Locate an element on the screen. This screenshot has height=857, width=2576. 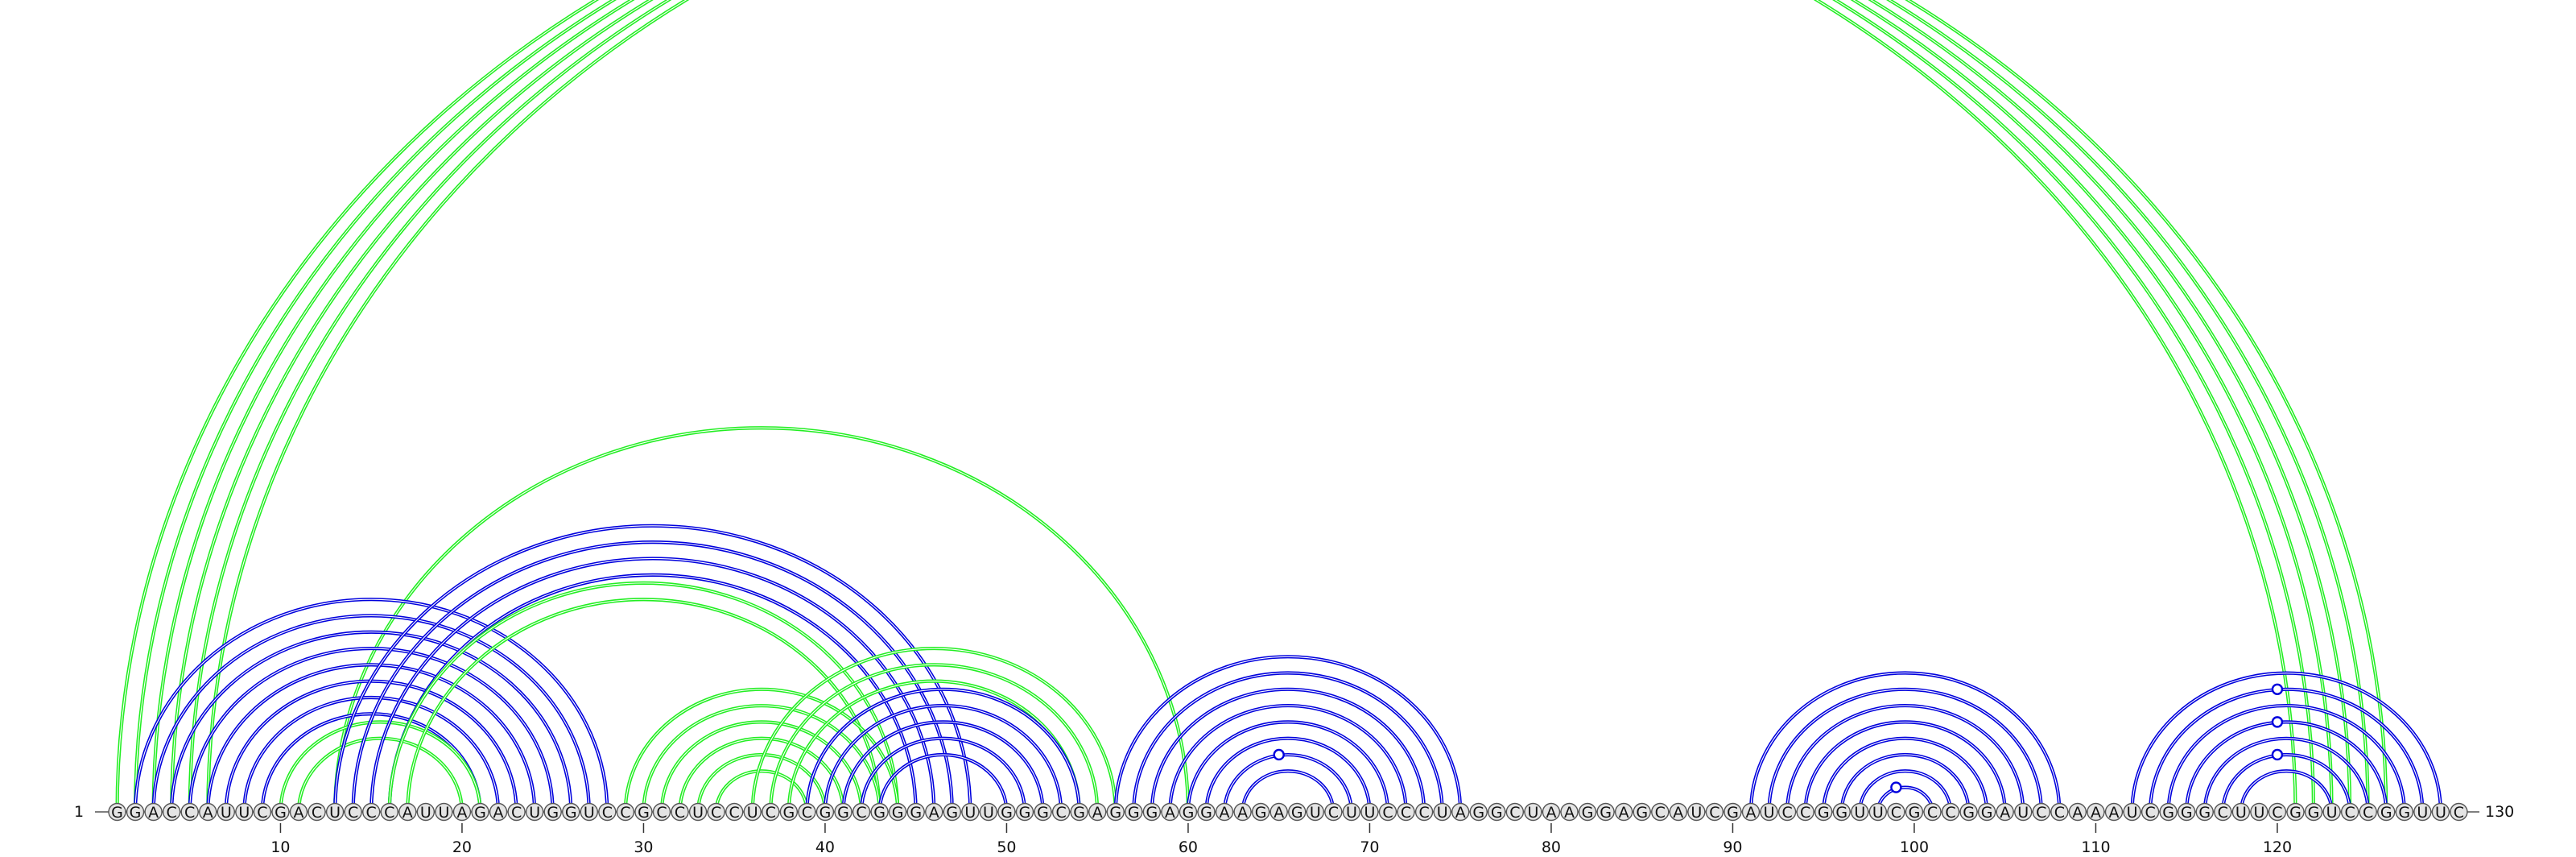
nucleotide-letter-47: G is located at coordinates (952, 813).